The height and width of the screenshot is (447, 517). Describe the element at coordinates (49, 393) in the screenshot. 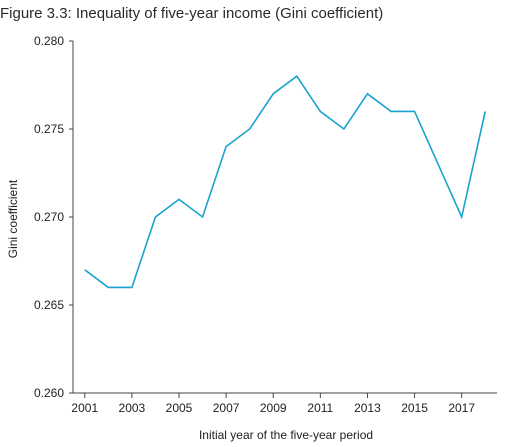

I see `y-tick-label: 0.260` at that location.